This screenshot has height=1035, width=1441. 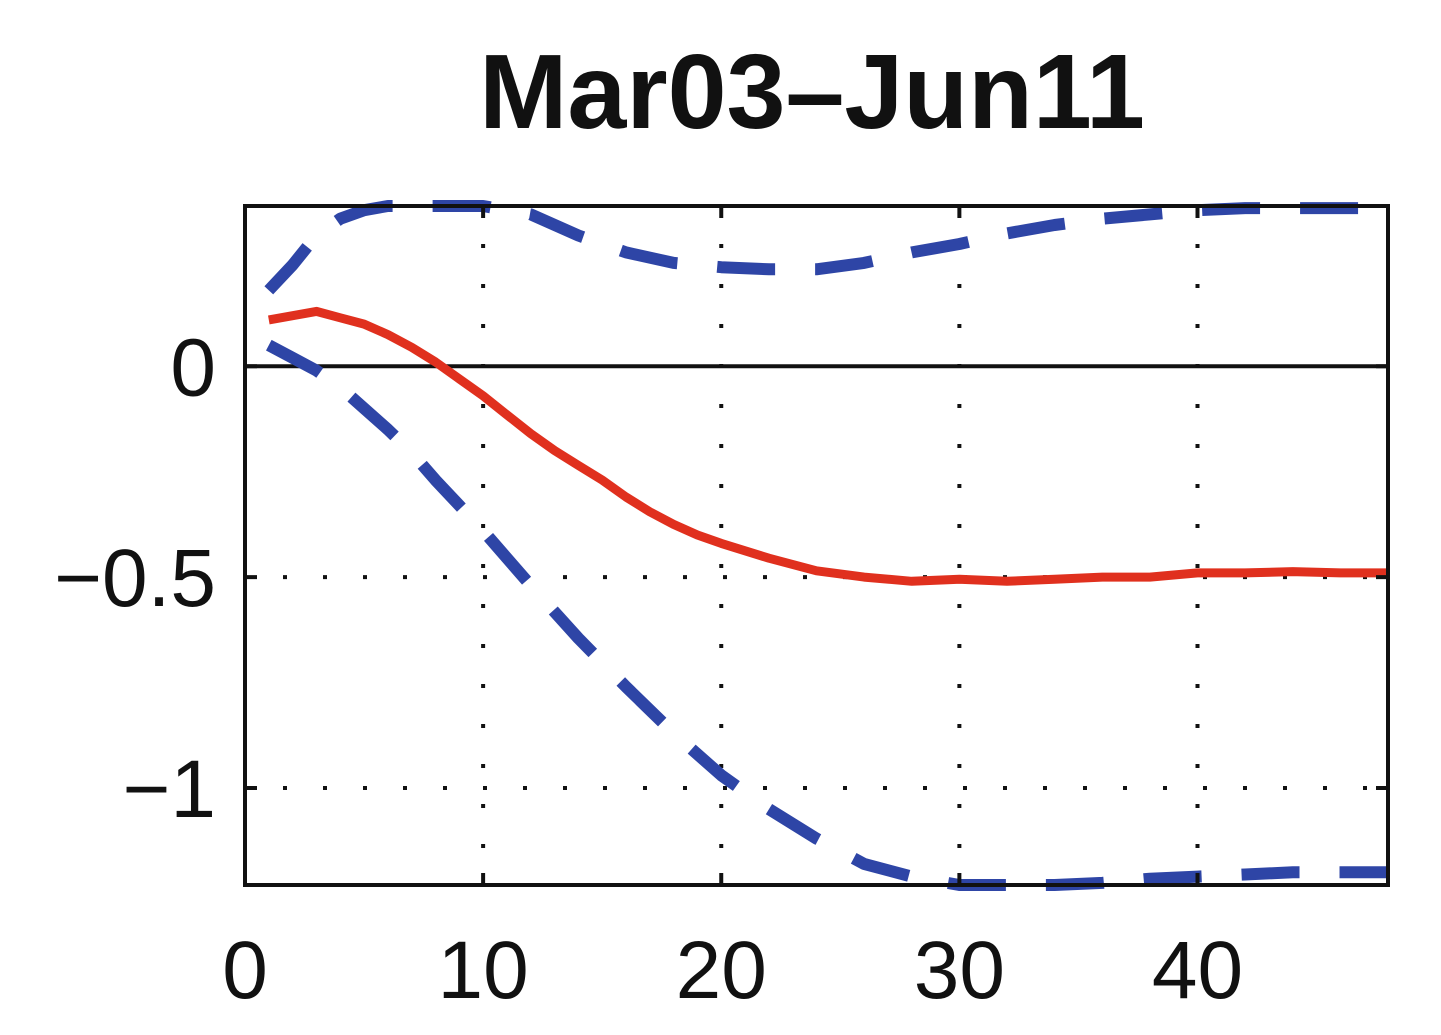 What do you see at coordinates (826, 247) in the screenshot?
I see `series-line-upper-band` at bounding box center [826, 247].